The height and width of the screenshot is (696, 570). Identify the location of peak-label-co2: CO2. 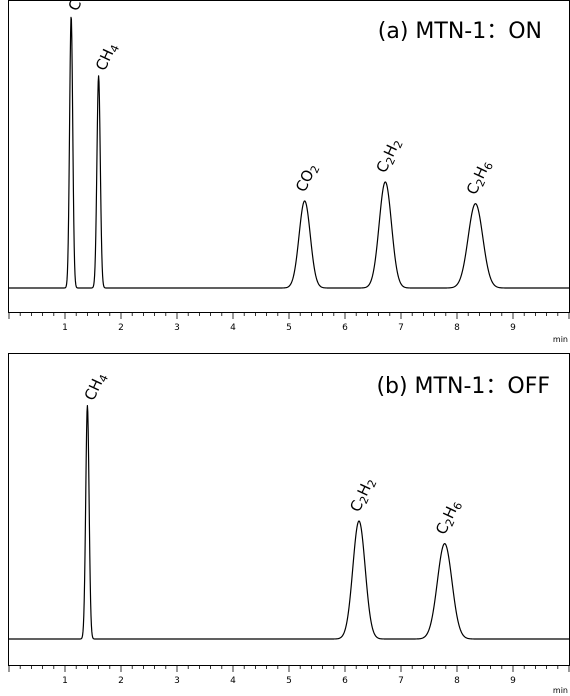
(307, 178).